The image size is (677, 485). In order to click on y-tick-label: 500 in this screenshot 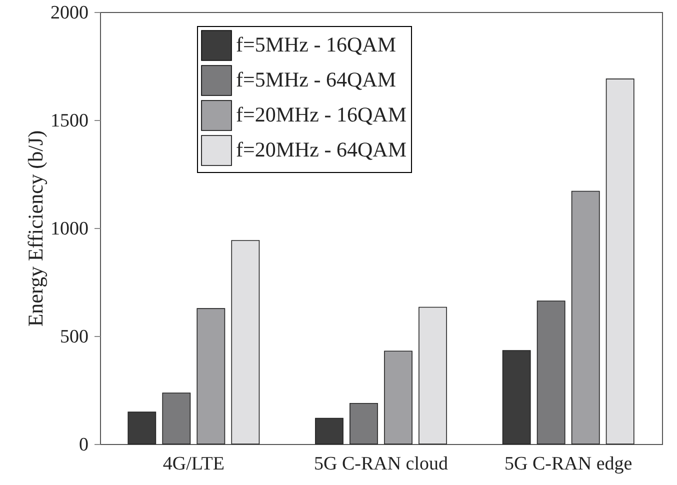, I will do `click(74, 337)`.